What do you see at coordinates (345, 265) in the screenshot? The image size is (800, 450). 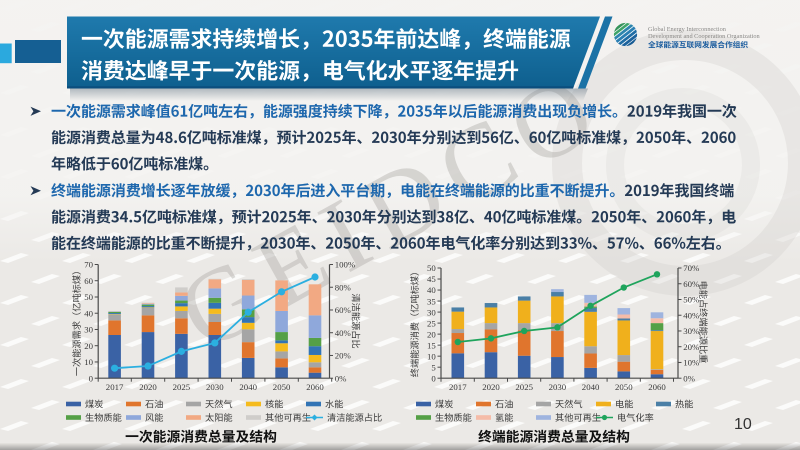 I see `svg-text: 100%` at bounding box center [345, 265].